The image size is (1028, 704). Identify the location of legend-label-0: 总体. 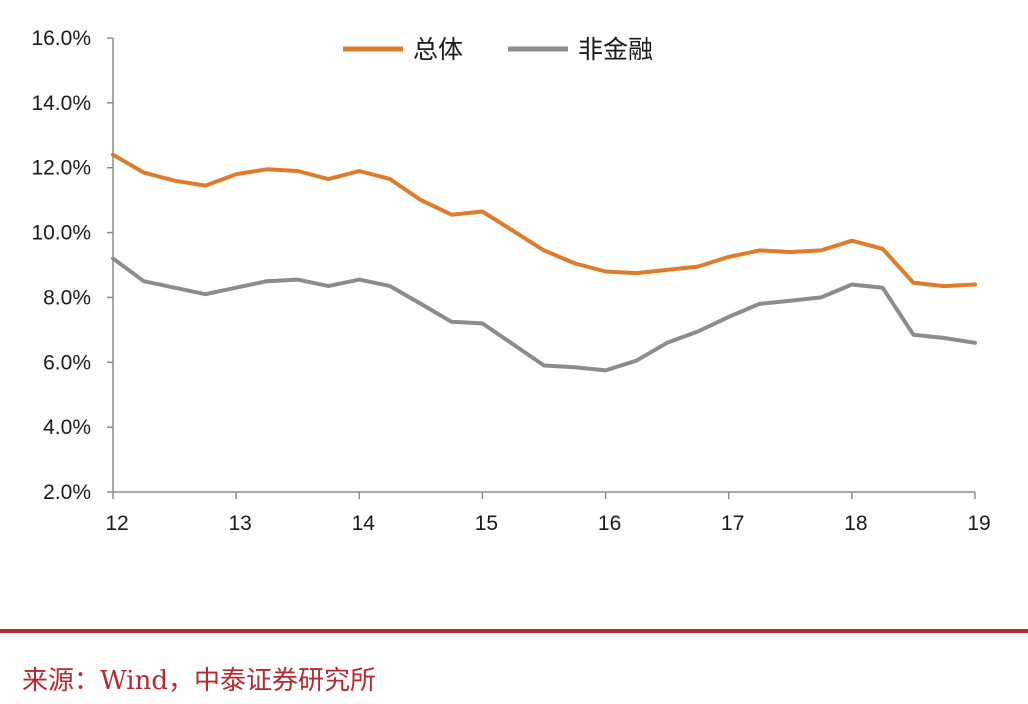
(438, 49).